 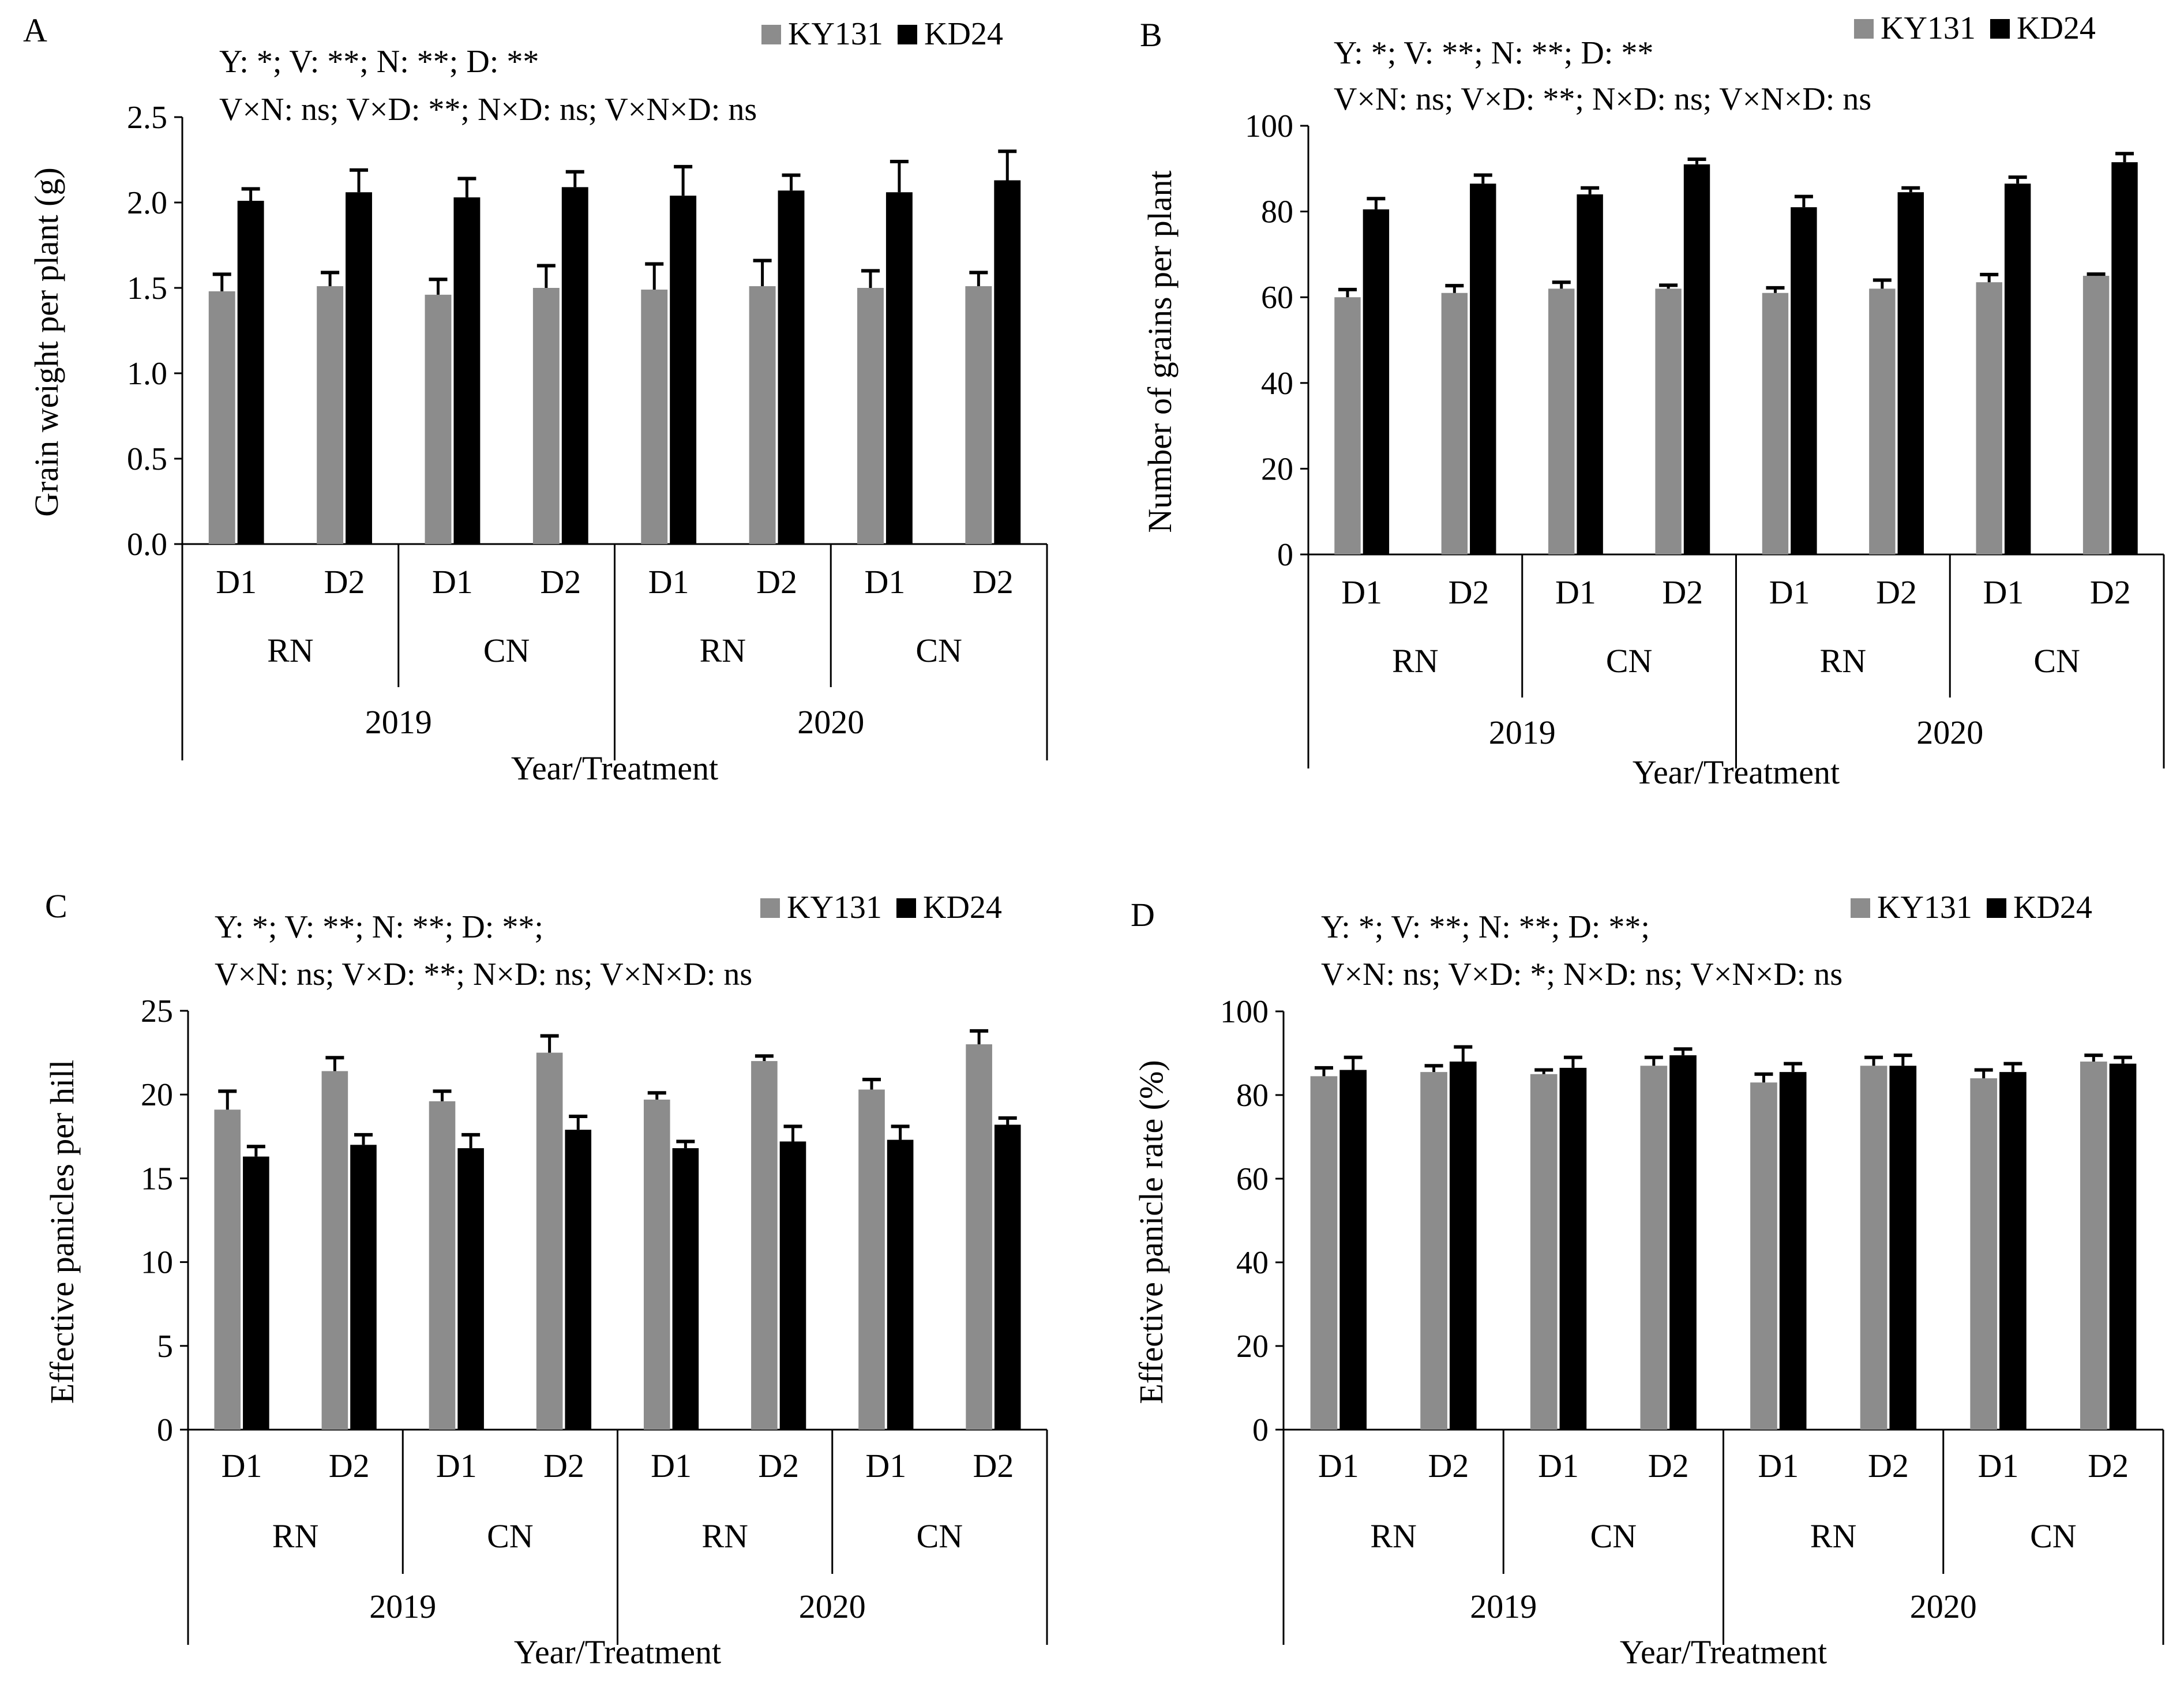 I want to click on y-tick-label: 80, so click(x=1253, y=1096).